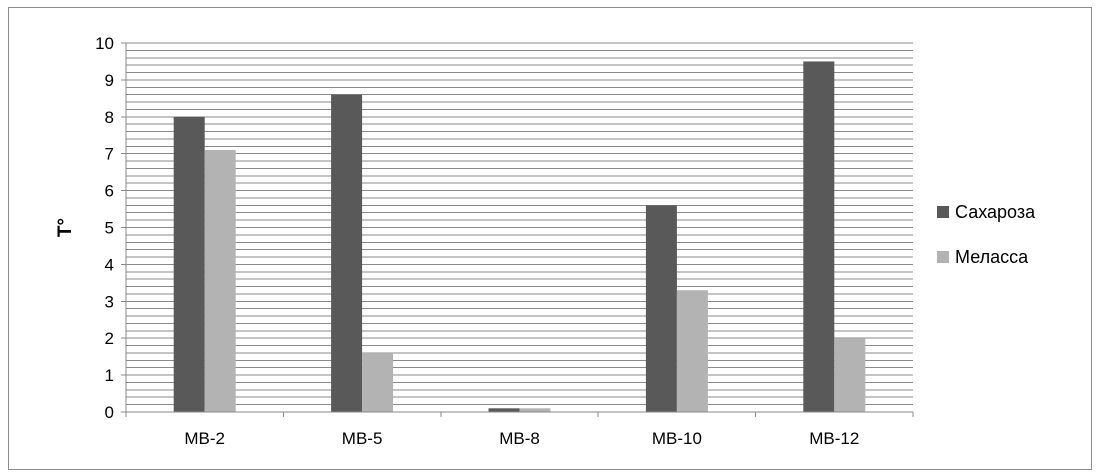 The image size is (1096, 473). I want to click on y-tick-label: 8, so click(109, 117).